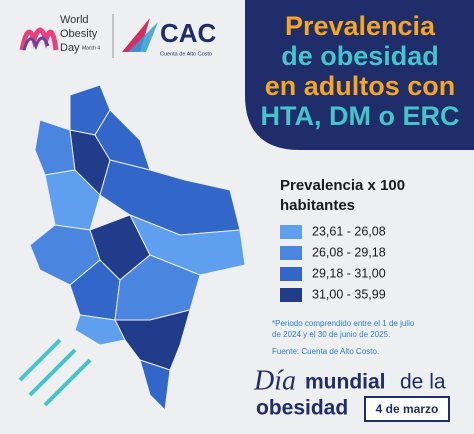 This screenshot has height=434, width=474. Describe the element at coordinates (349, 231) in the screenshot. I see `legend-label: 23,61 - 26,08` at that location.